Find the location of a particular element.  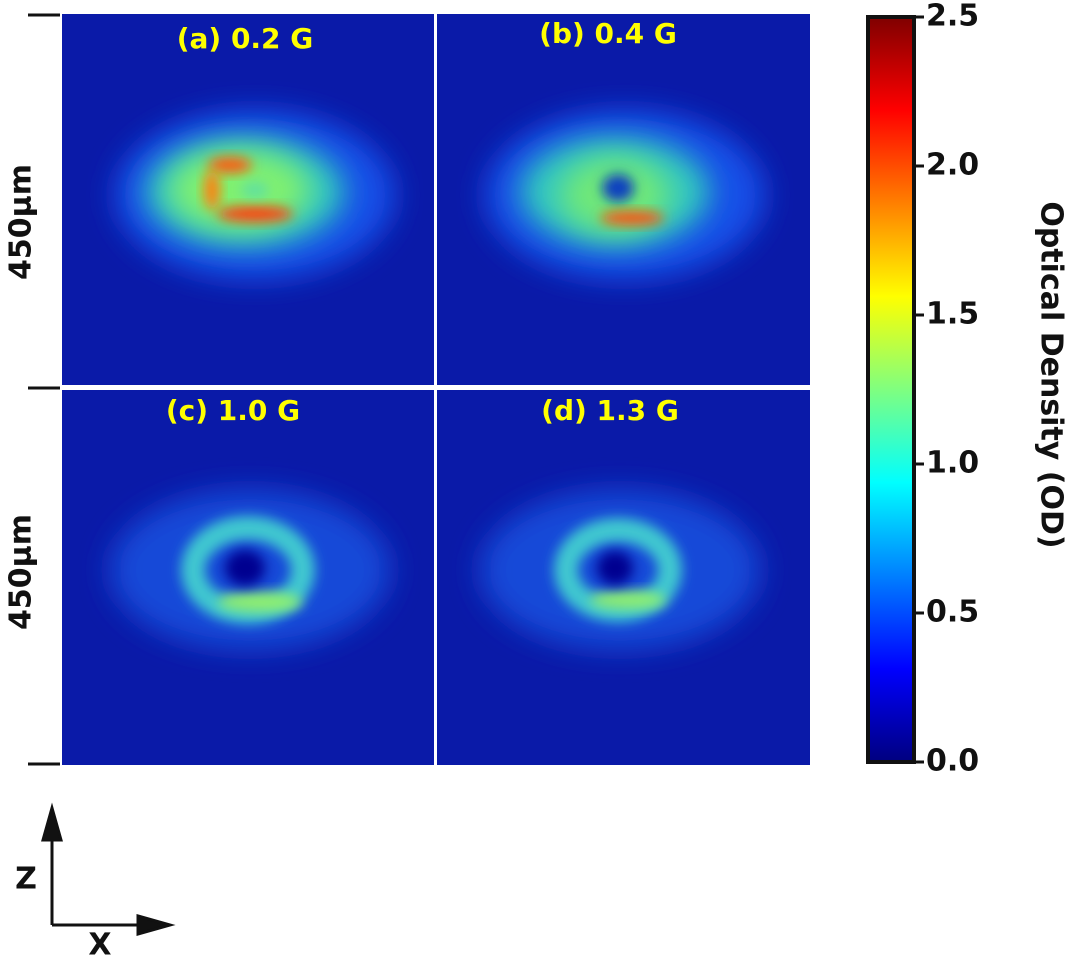

axis-arrows is located at coordinates (108, 869).